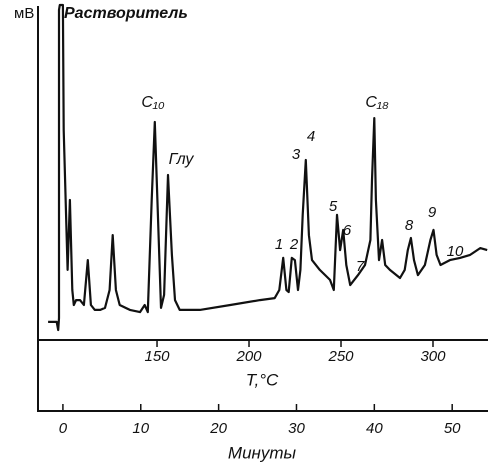  I want to click on annotation: 5, so click(333, 206).